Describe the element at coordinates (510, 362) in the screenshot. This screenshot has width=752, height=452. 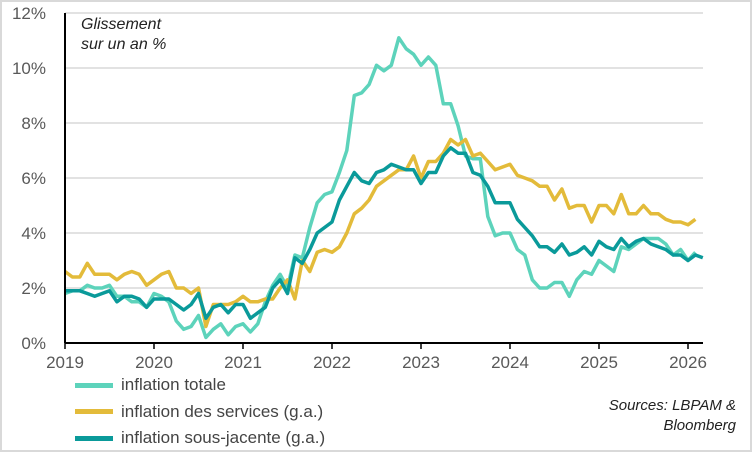
I see `x-tick-label: 2024` at that location.